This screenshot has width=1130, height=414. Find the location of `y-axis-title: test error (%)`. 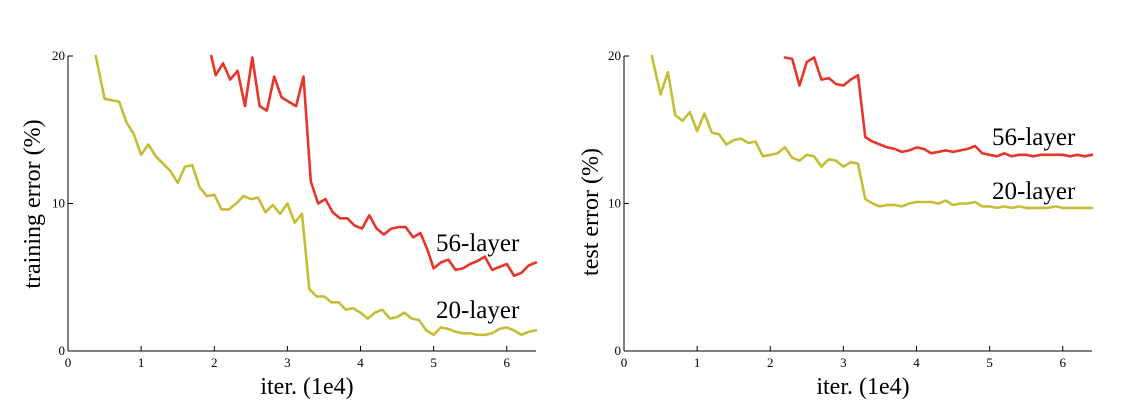

y-axis-title: test error (%) is located at coordinates (591, 212).